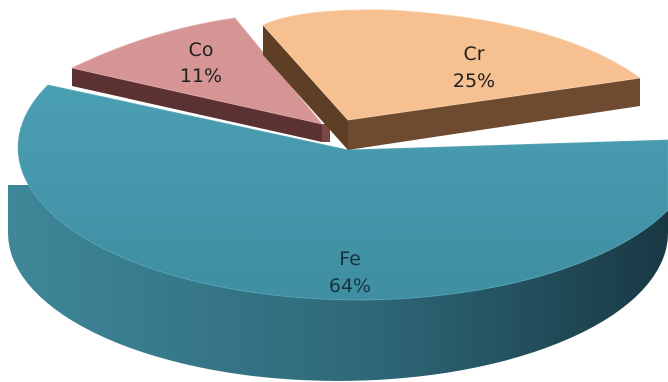 This screenshot has height=382, width=668. What do you see at coordinates (473, 54) in the screenshot?
I see `slice-label-cr: Cr` at bounding box center [473, 54].